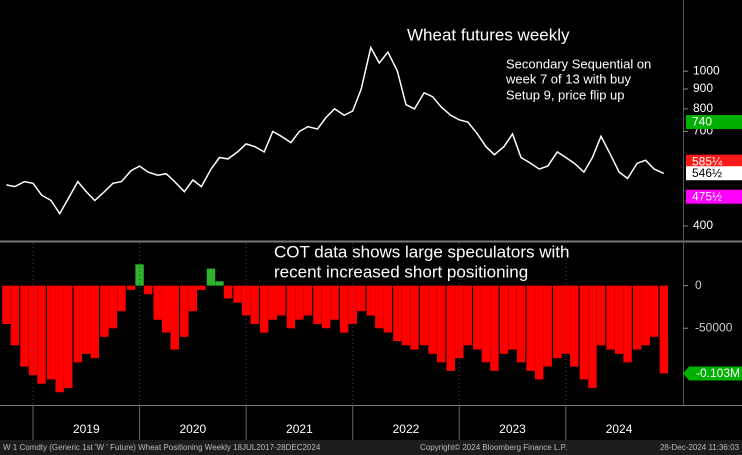  I want to click on x-tick-label: 2020, so click(193, 429).